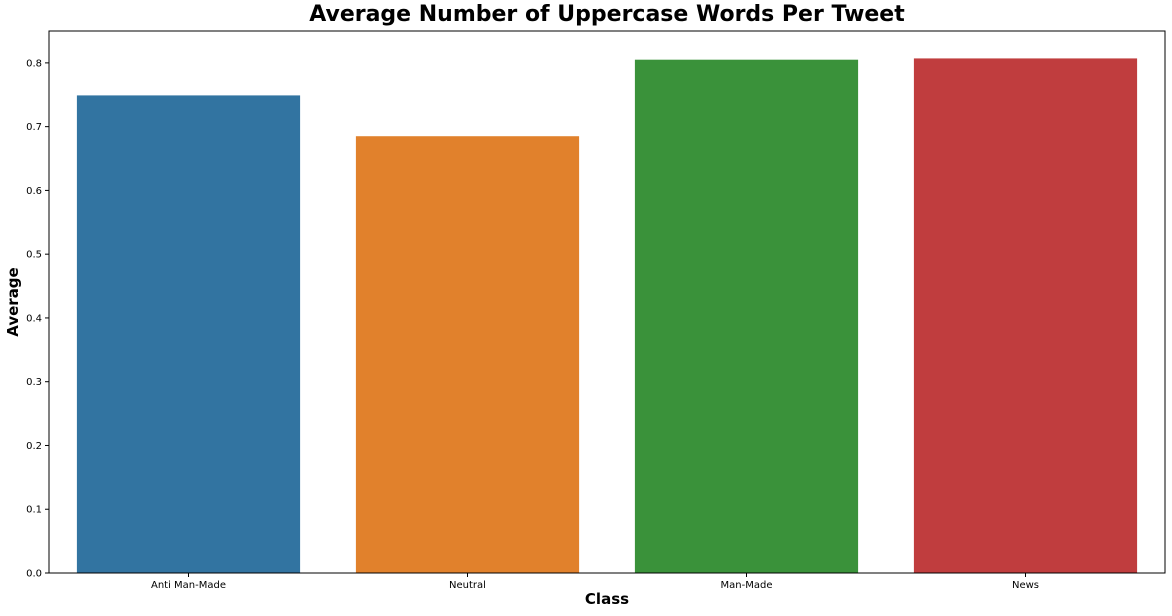 This screenshot has width=1172, height=616. I want to click on y-axis: 0.0 0.1 0.2 0.3 0.4 0.5 0.6 0.7 0.8, so click(37, 319).